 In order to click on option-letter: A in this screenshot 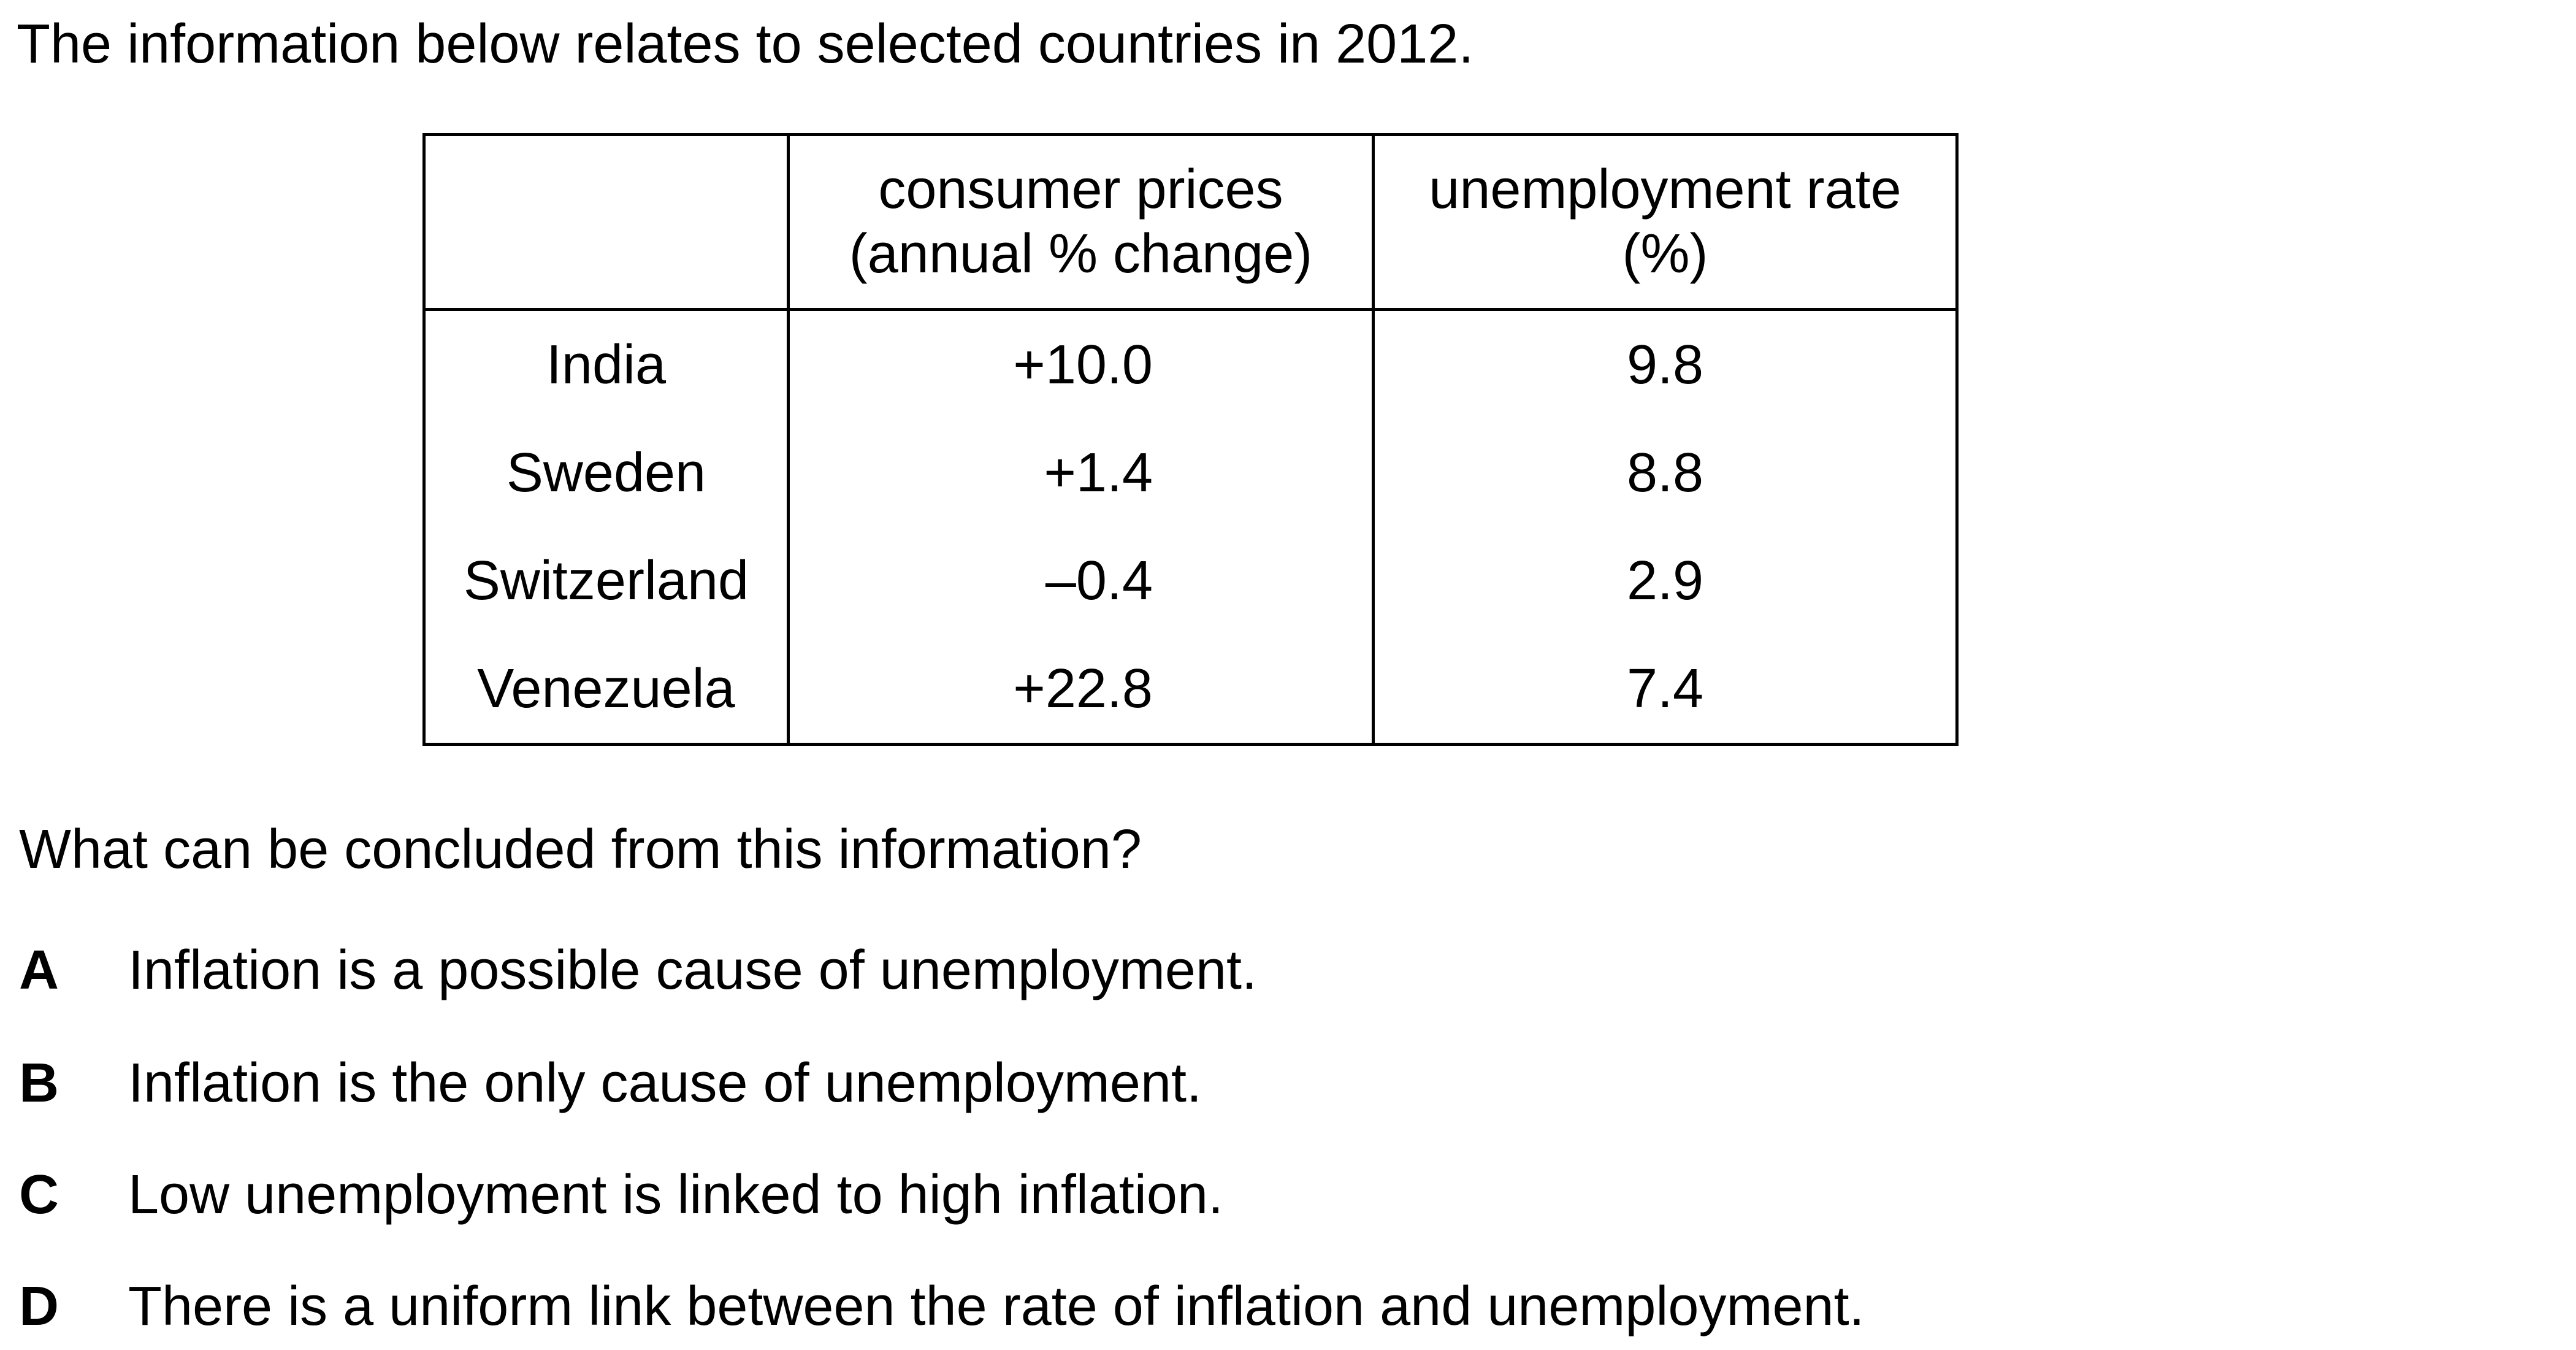, I will do `click(39, 970)`.